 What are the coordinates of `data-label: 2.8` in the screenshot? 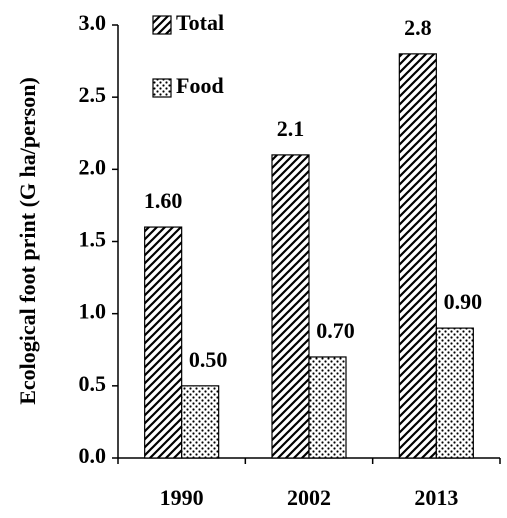 It's located at (418, 27).